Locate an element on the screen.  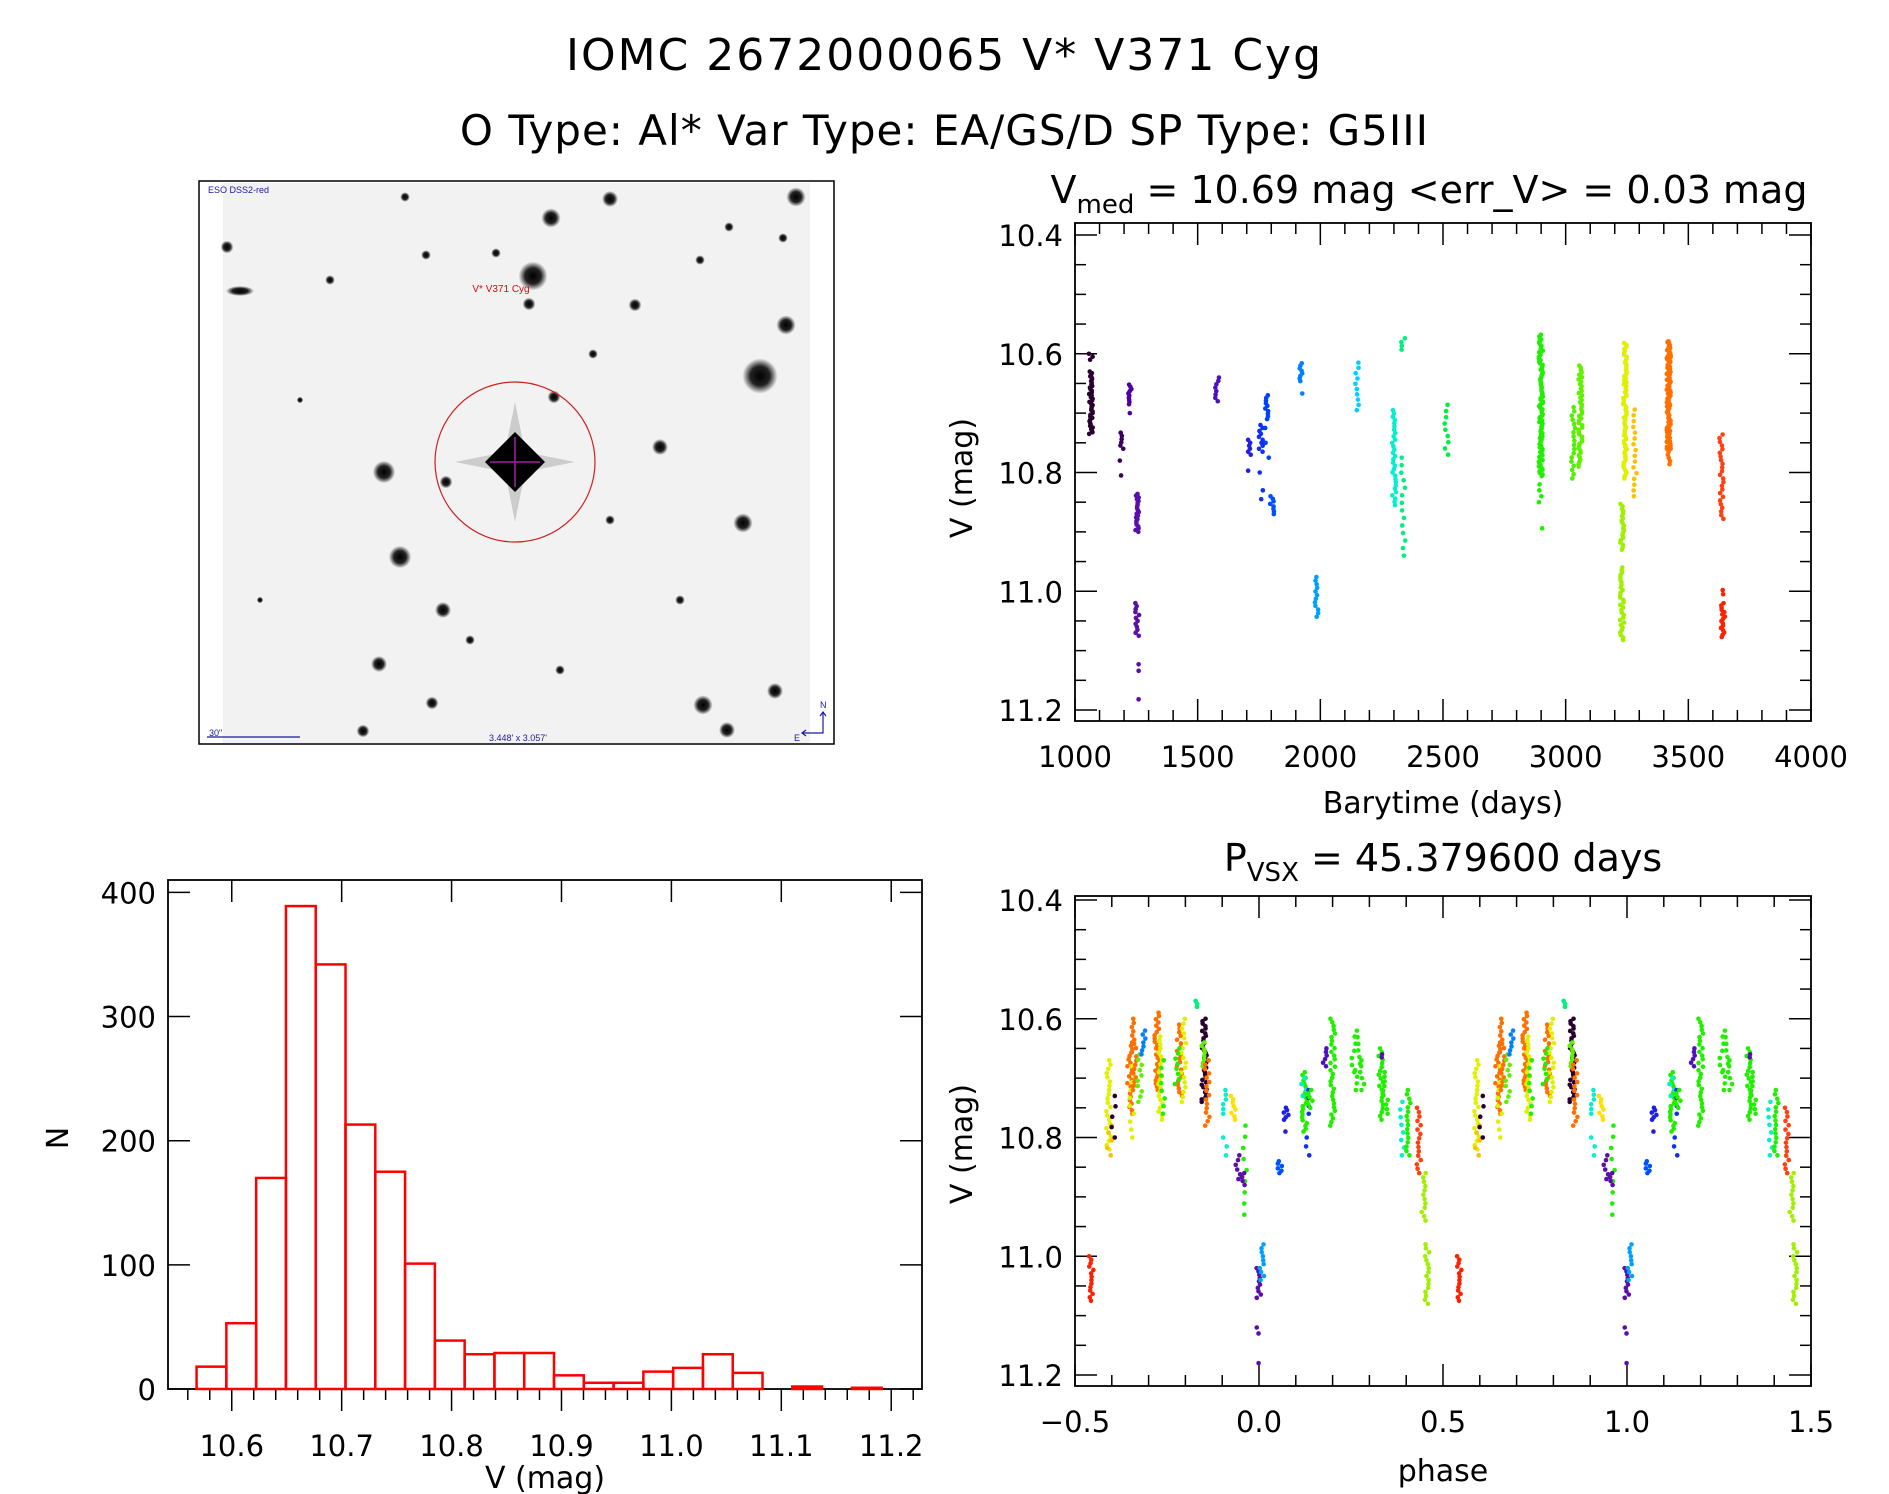
y-tick-label: 0 is located at coordinates (147, 1390).